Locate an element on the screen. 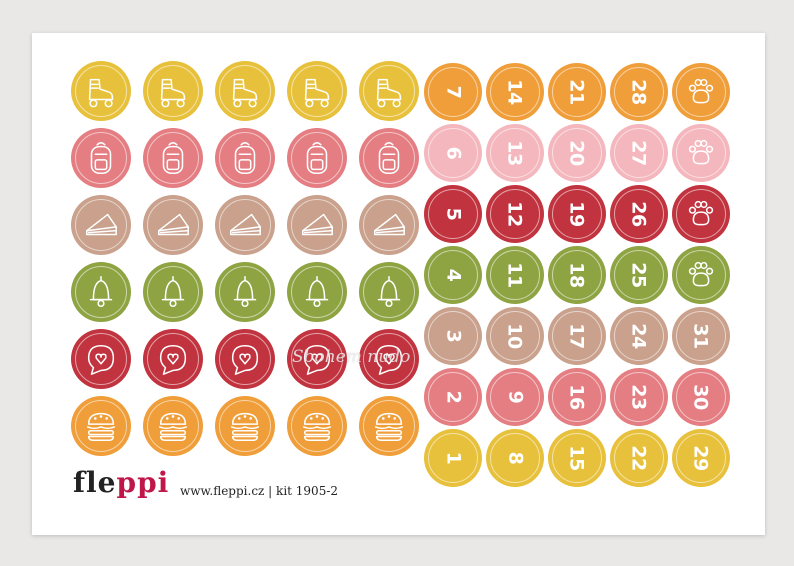  number-sticker: 17 is located at coordinates (577, 336).